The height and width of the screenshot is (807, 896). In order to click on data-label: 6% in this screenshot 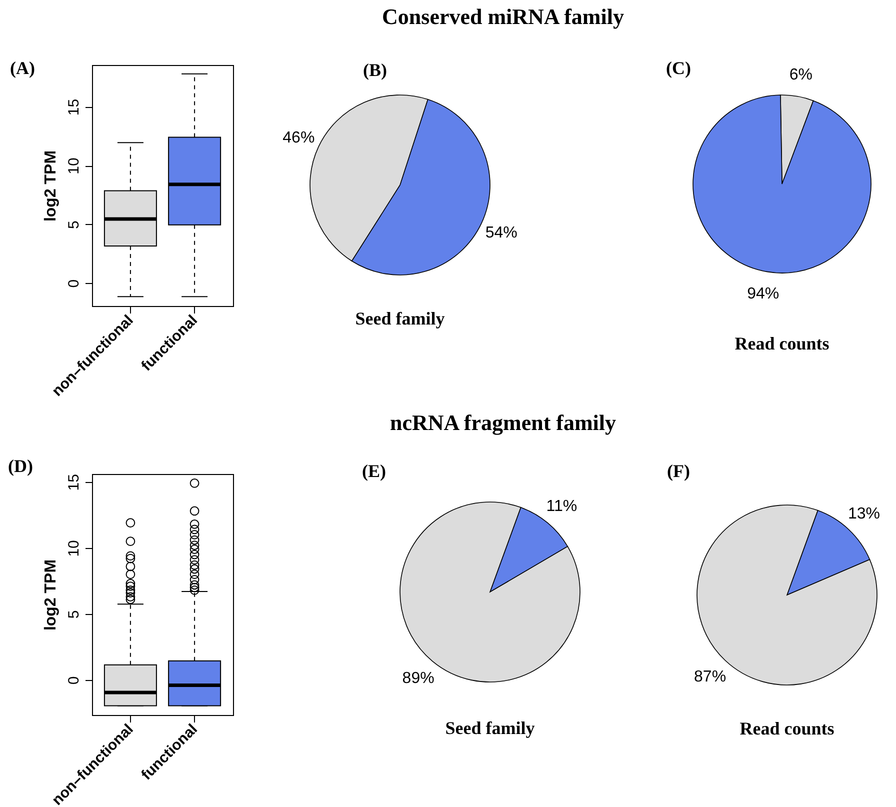, I will do `click(800, 75)`.